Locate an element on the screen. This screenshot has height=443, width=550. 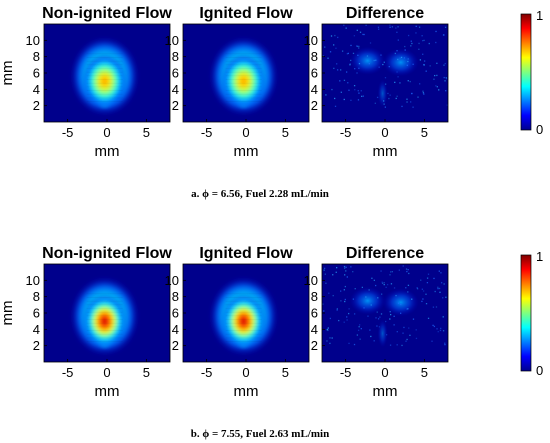
panel-flow: Ignited Flow 246 810 -5 0 5 mm is located at coordinates (237, 82).